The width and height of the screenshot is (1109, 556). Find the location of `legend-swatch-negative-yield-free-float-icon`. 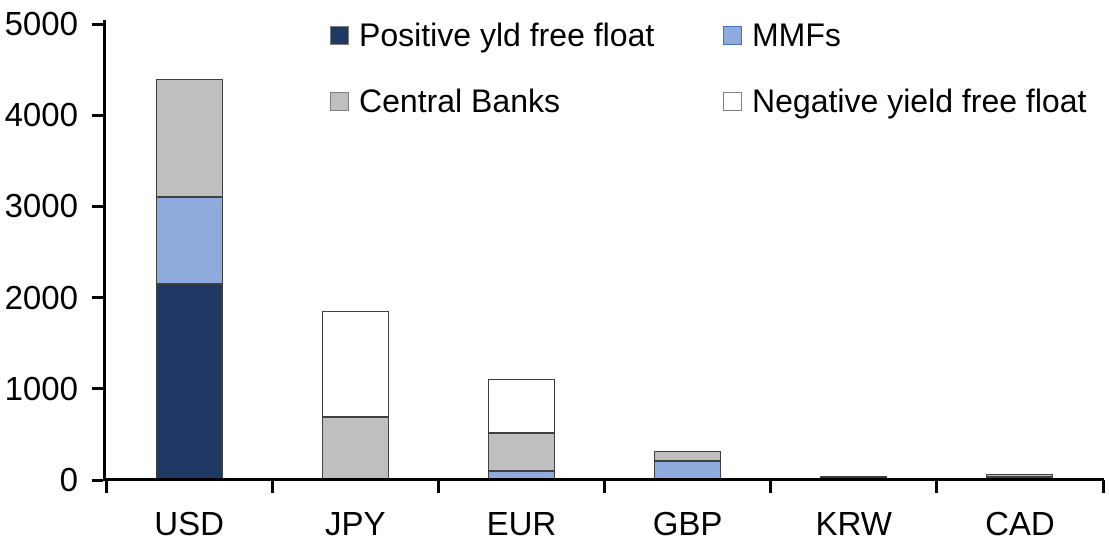

legend-swatch-negative-yield-free-float-icon is located at coordinates (732, 101).